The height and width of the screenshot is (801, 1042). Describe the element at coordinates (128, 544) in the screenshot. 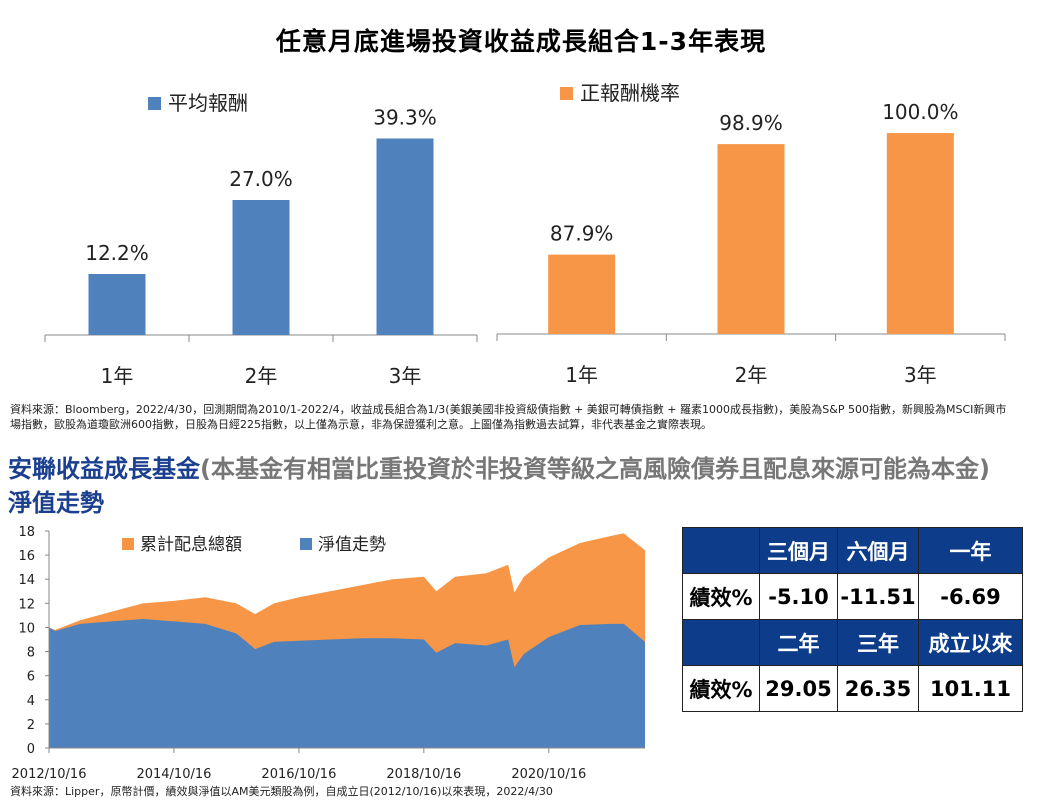

I see `legend-swatch-dividend` at that location.